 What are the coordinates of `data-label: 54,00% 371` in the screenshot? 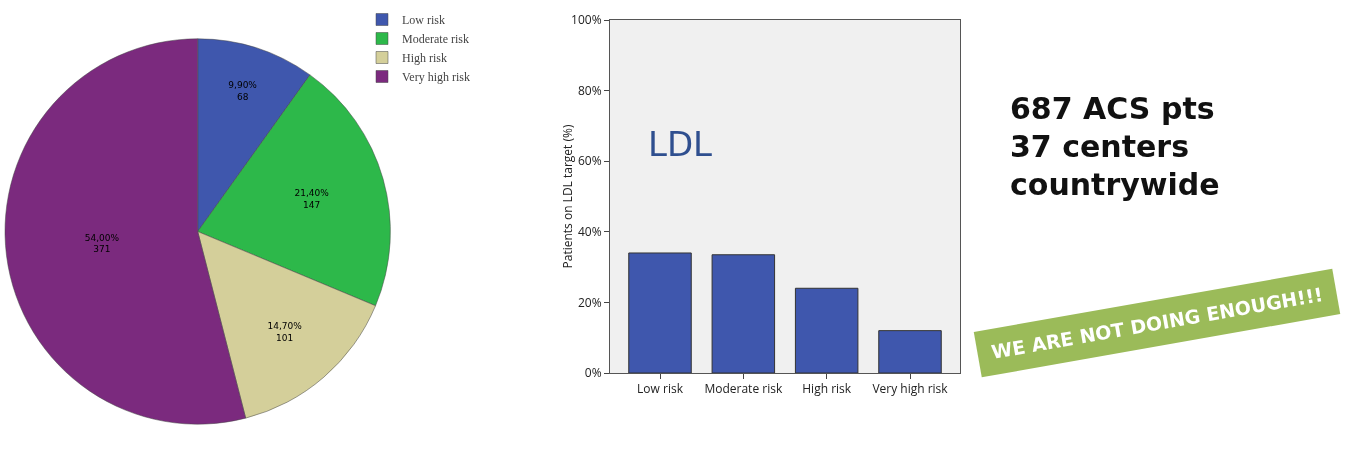 It's located at (102, 243).